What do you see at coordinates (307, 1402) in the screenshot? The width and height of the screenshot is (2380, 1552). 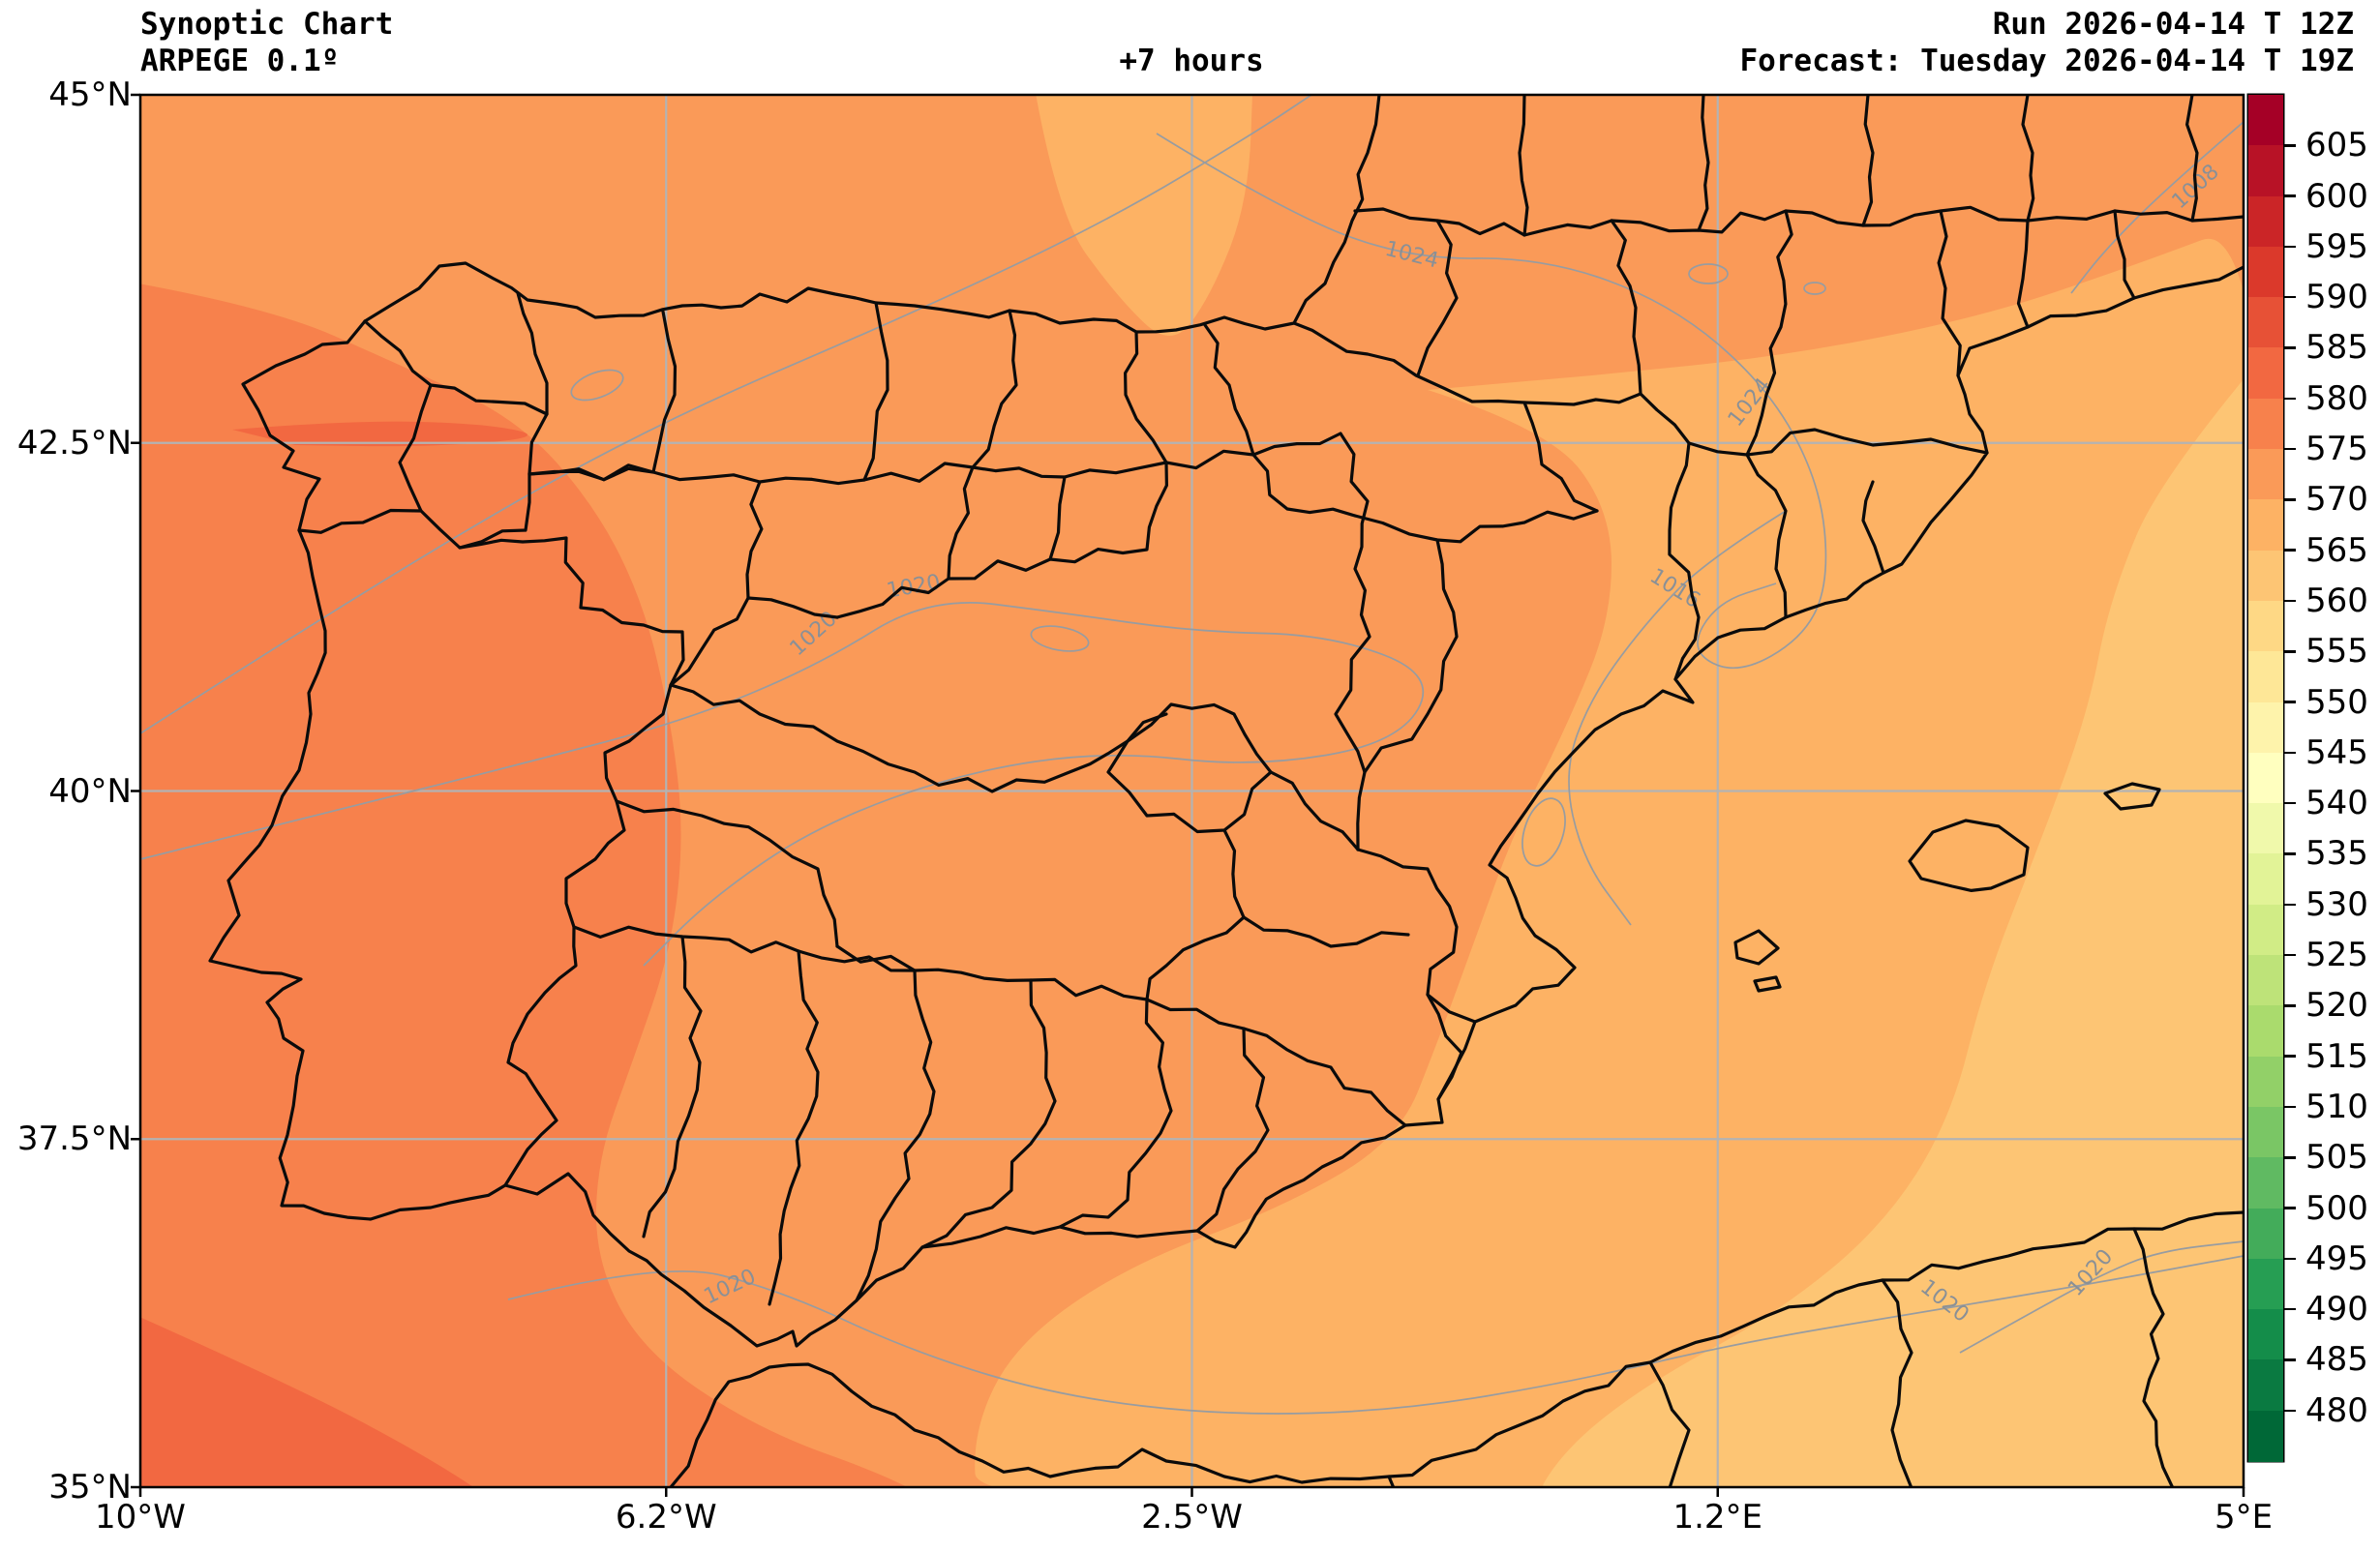 I see `fill-band` at bounding box center [307, 1402].